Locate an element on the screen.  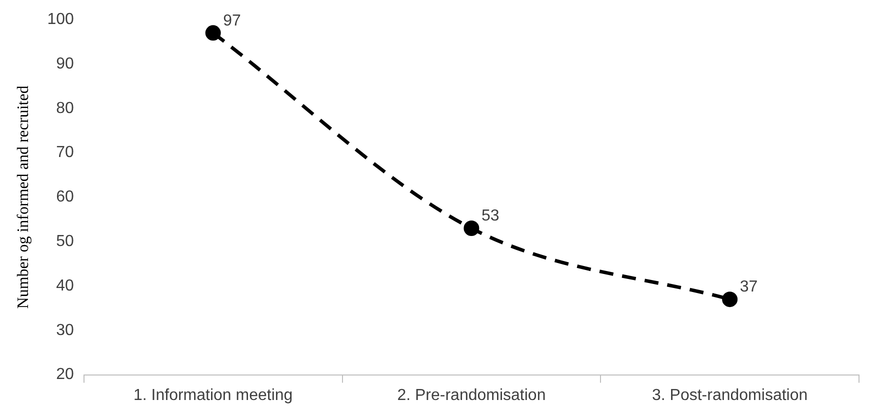
y-tick-label: 60 is located at coordinates (65, 197).